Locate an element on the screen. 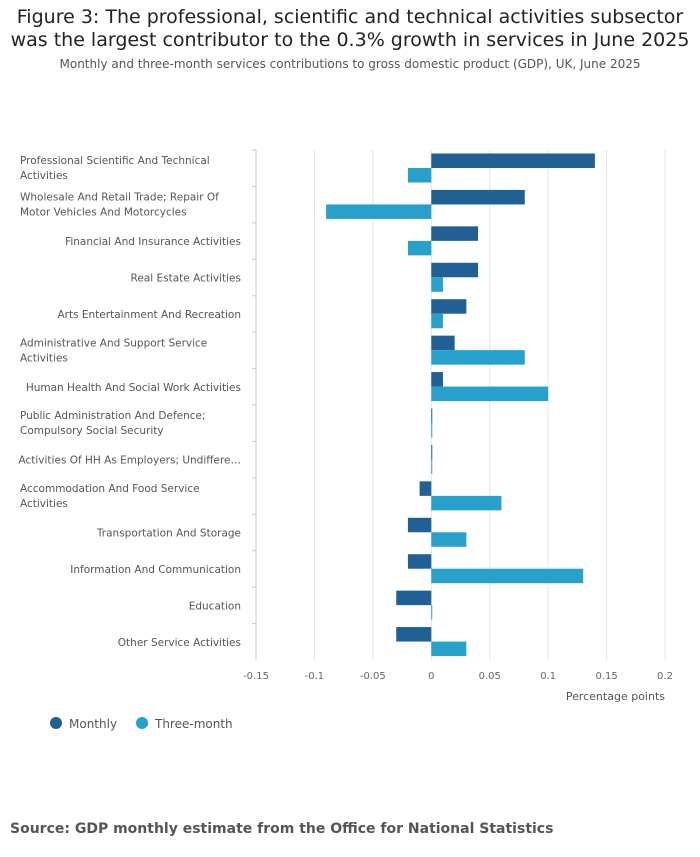 Image resolution: width=700 pixels, height=857 pixels. category-label: Arts Entertainment And Recreation is located at coordinates (149, 315).